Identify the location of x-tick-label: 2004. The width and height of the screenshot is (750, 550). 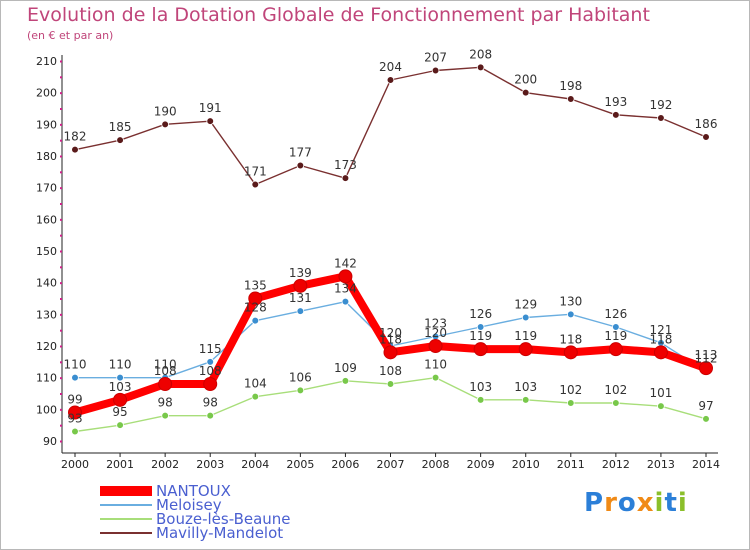
(255, 464).